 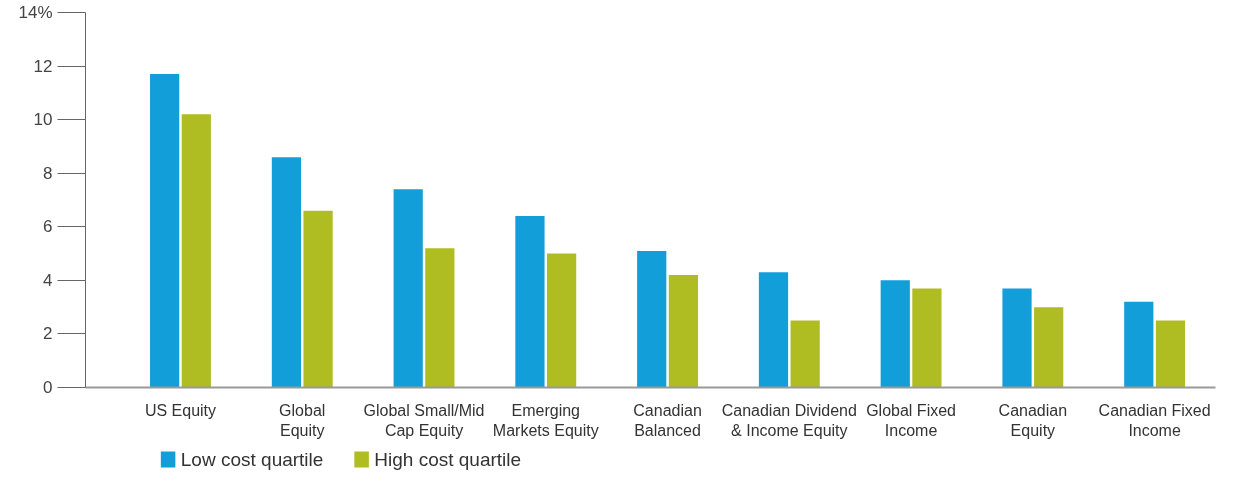 I want to click on y-tick-label: 10, so click(x=43, y=120).